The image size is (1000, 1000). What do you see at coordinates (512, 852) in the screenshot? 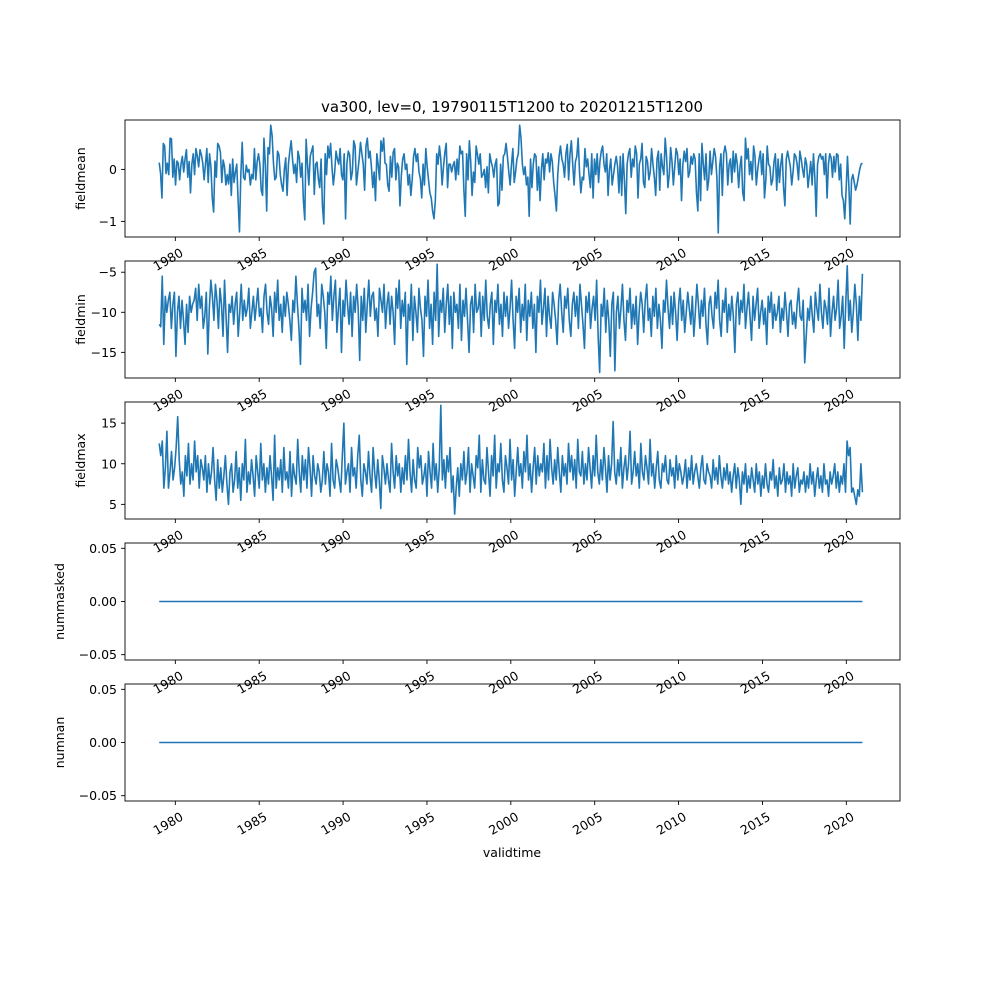
I see `x-axis-label: validtime` at bounding box center [512, 852].